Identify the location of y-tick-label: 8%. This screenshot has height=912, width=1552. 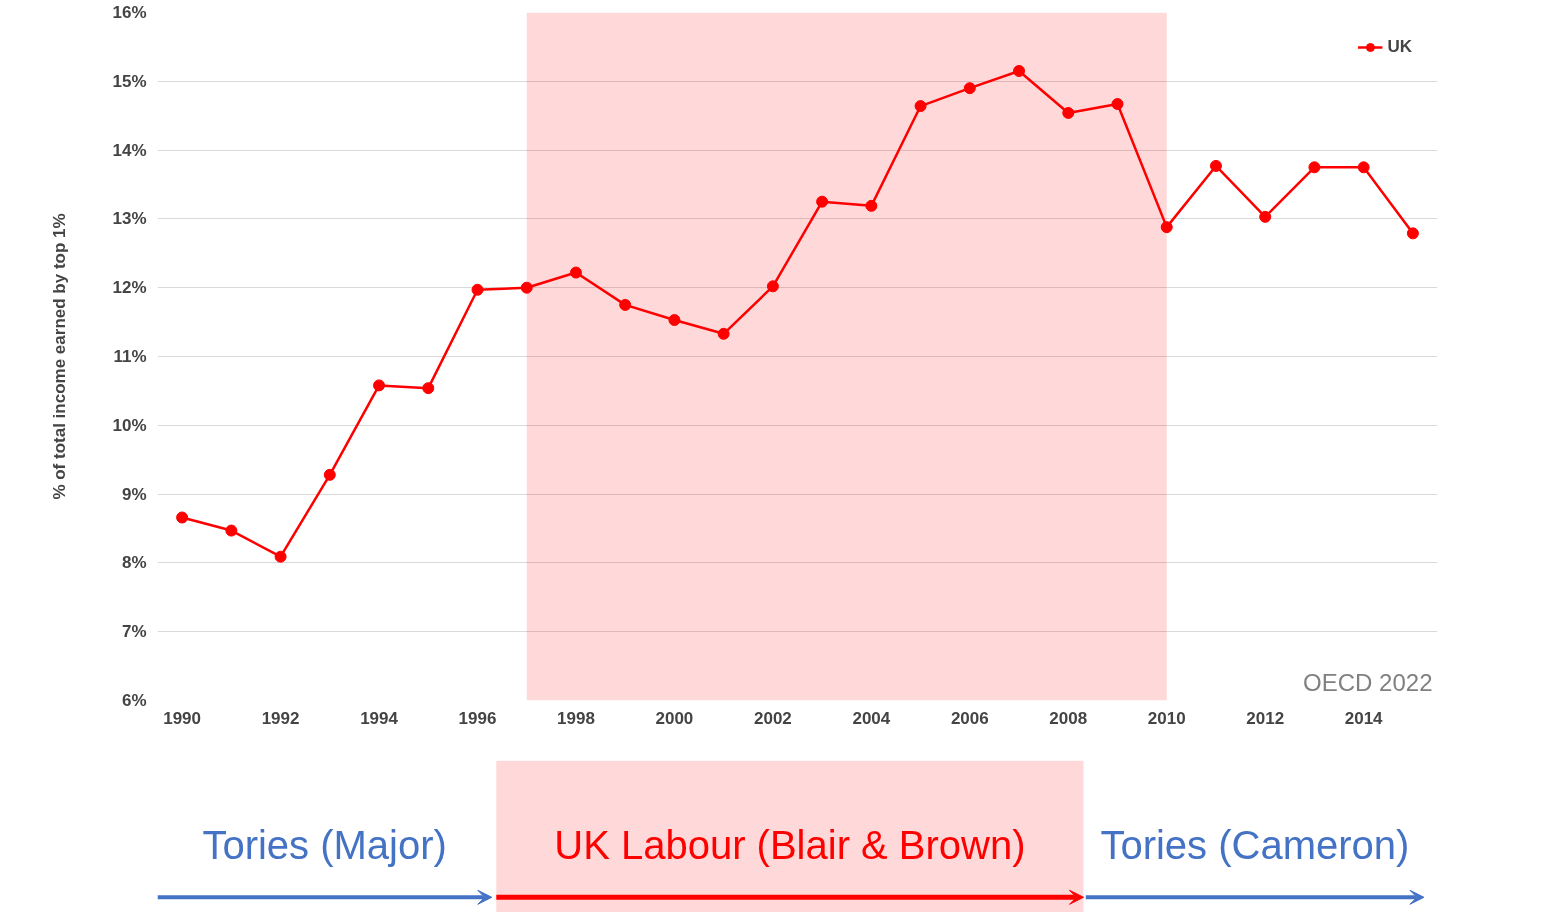
(134, 563).